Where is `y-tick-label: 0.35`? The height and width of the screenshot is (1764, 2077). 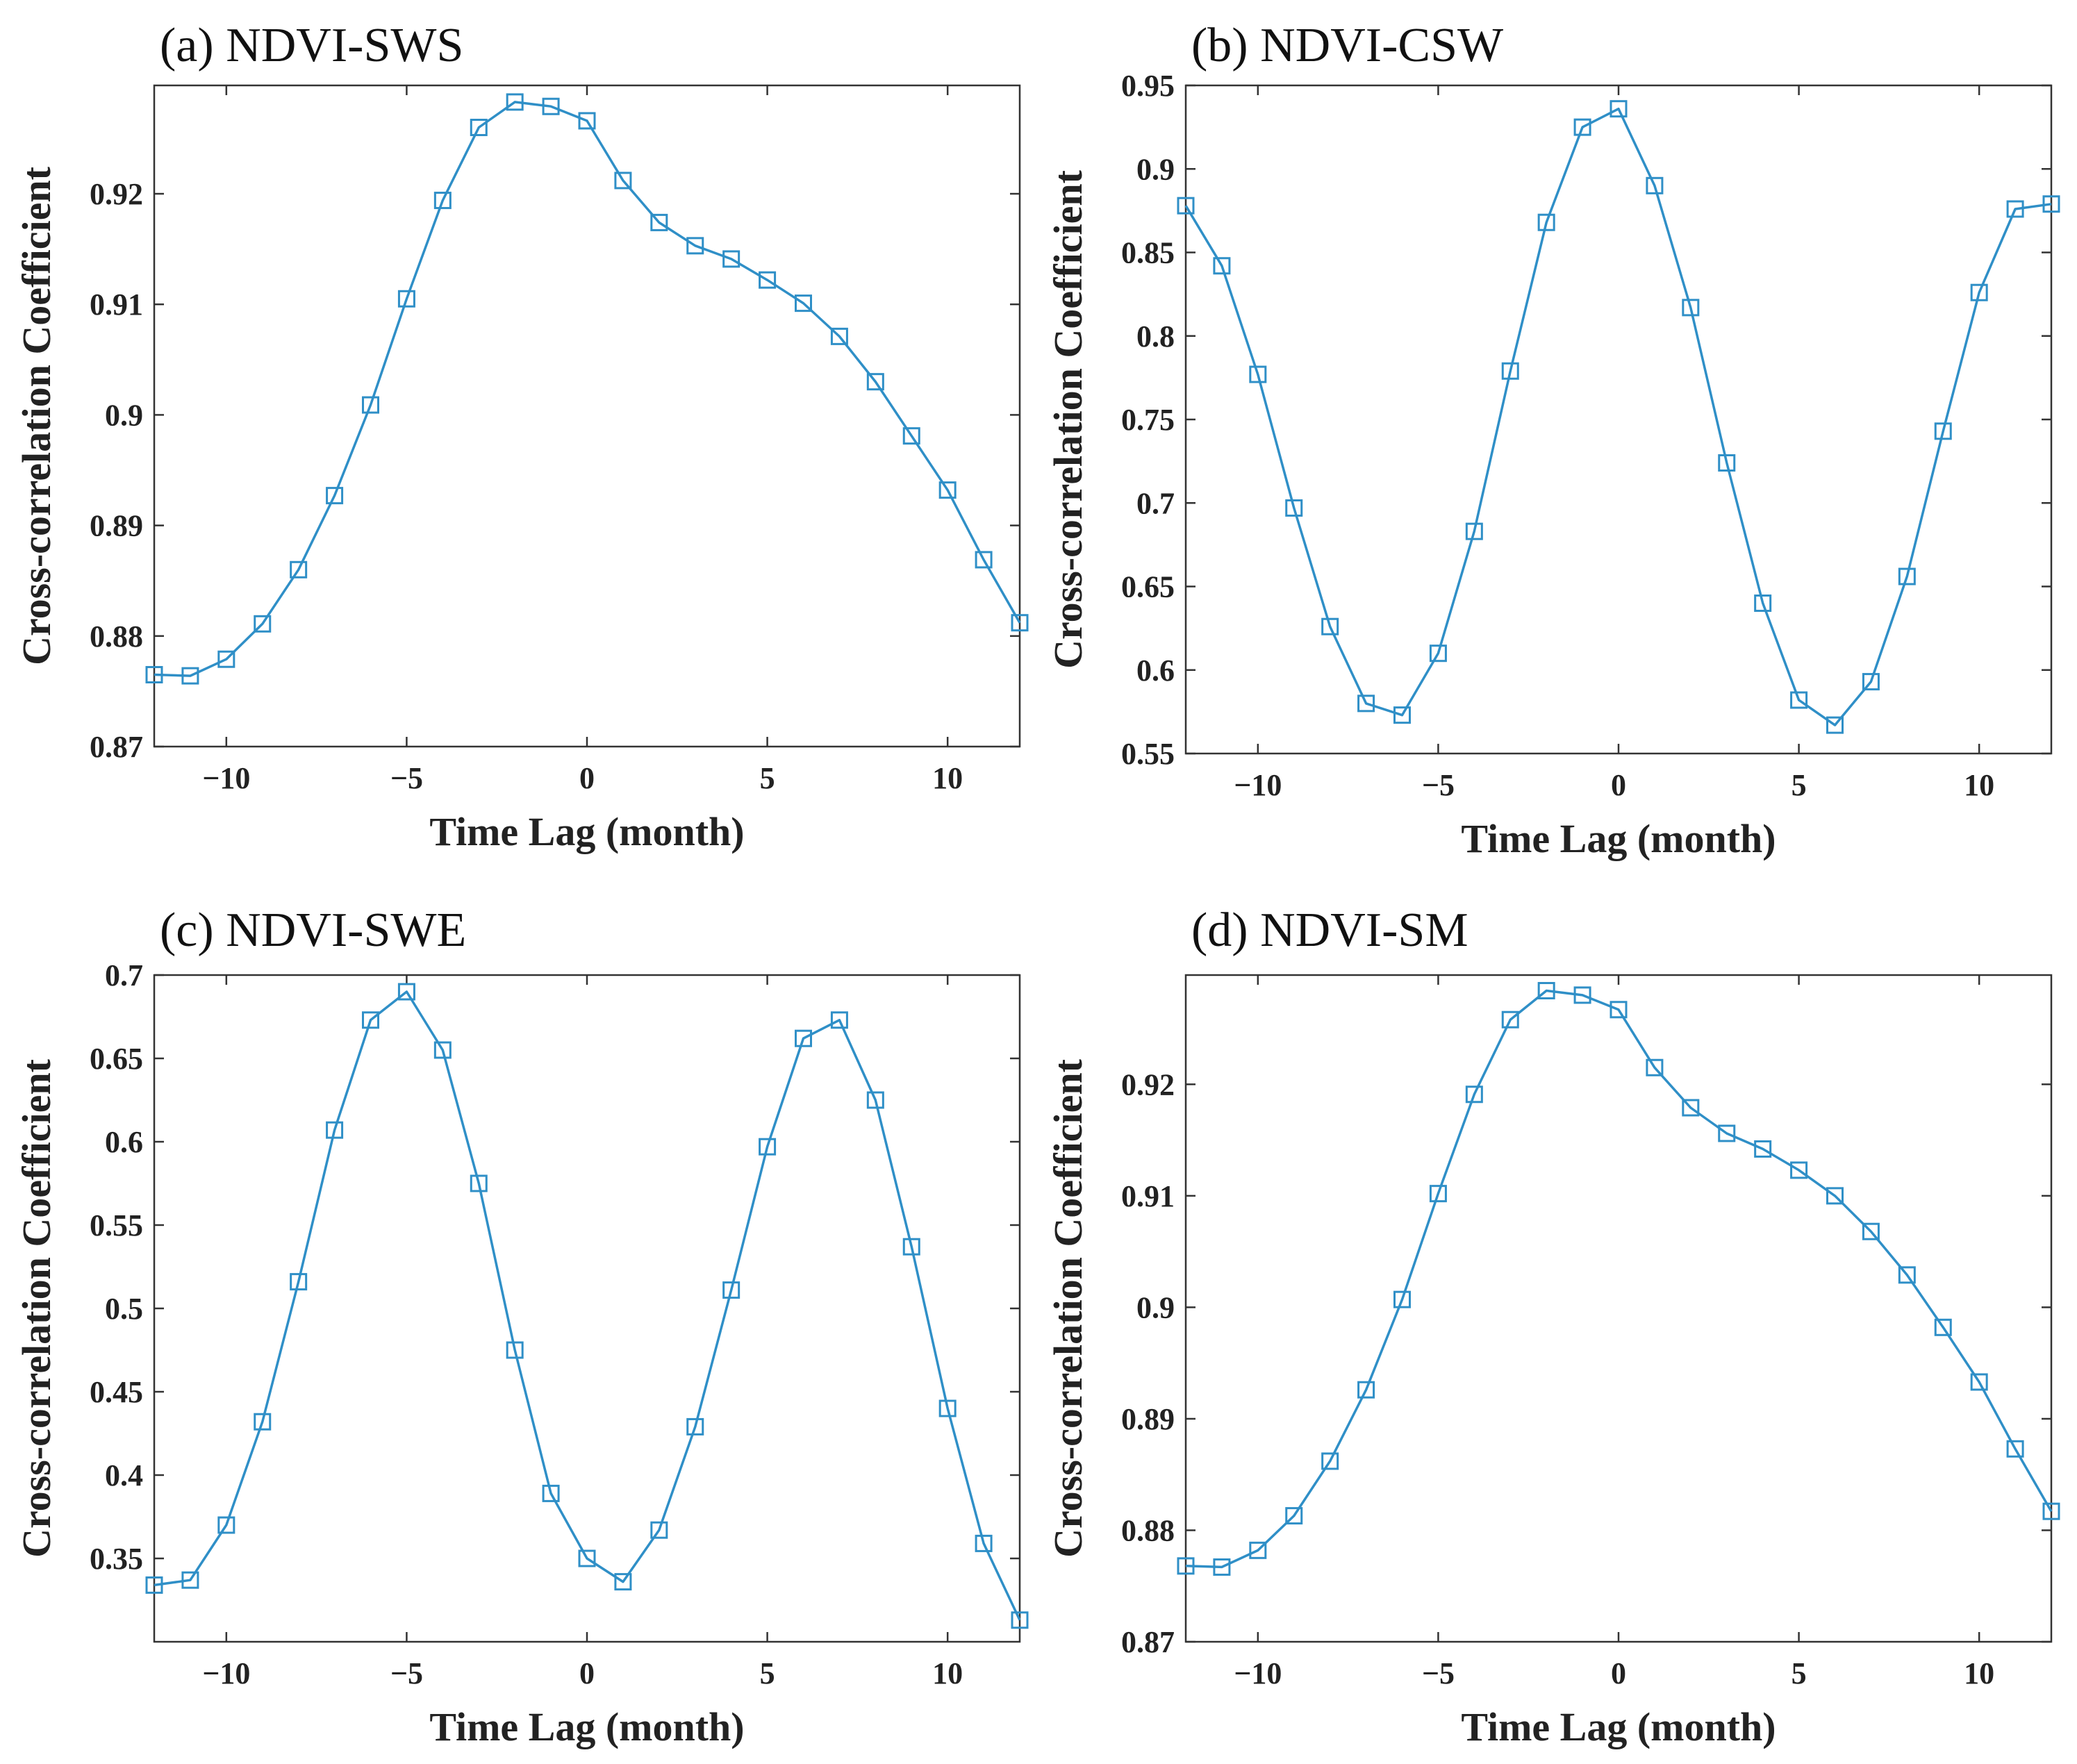 y-tick-label: 0.35 is located at coordinates (116, 1559).